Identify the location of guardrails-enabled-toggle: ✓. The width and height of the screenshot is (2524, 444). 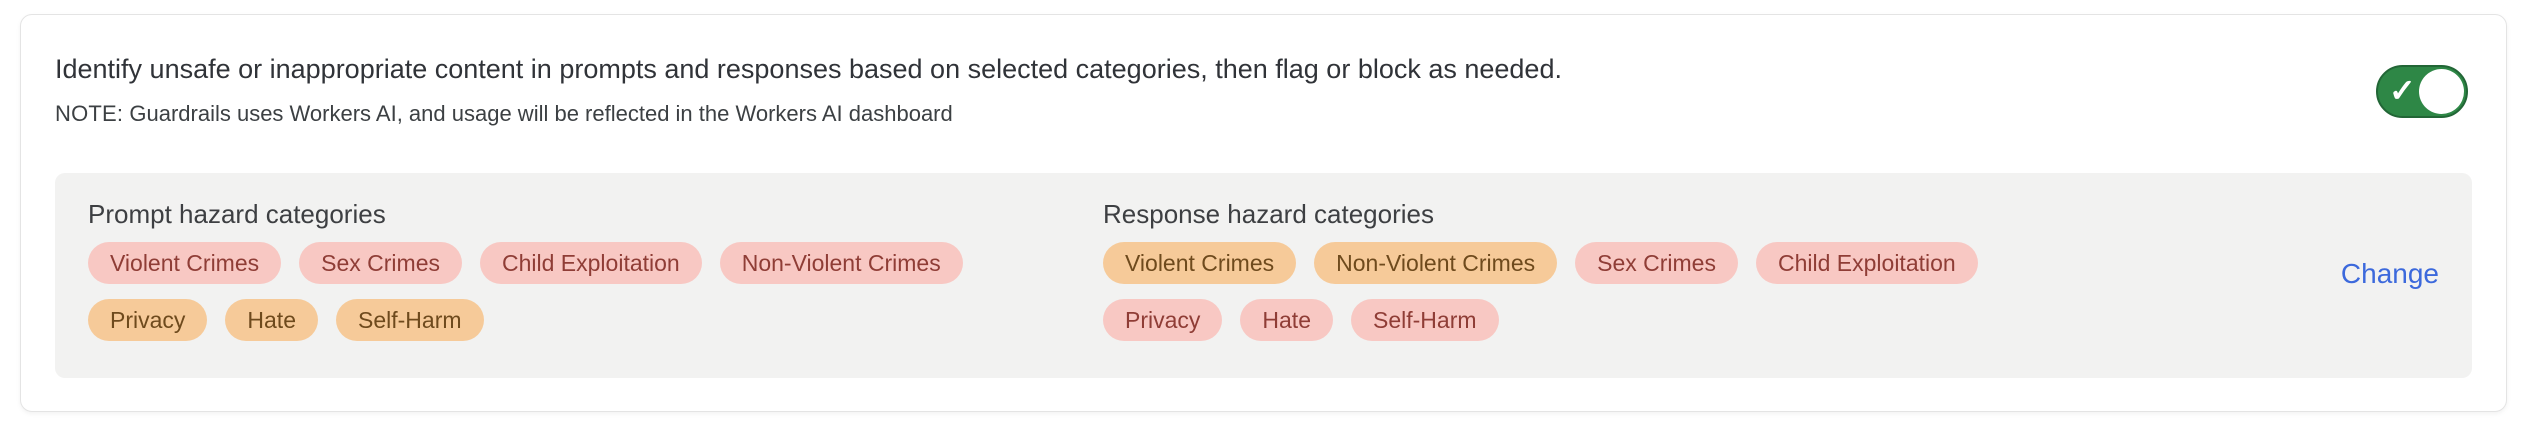
(2422, 91).